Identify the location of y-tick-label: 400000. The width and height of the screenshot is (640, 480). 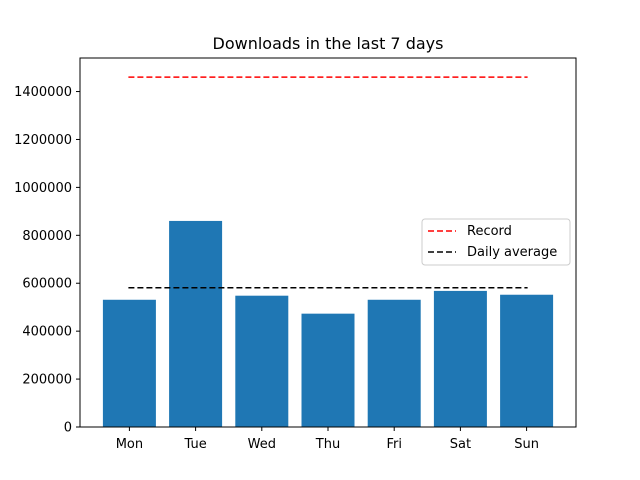
(47, 332).